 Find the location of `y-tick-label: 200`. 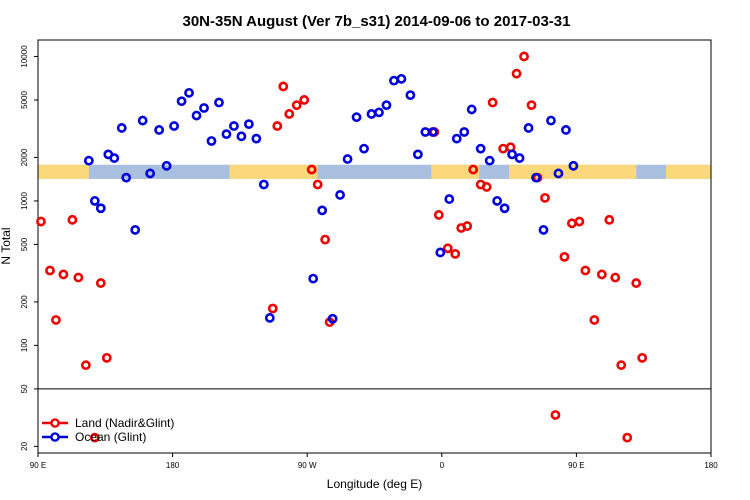

y-tick-label: 200 is located at coordinates (24, 302).